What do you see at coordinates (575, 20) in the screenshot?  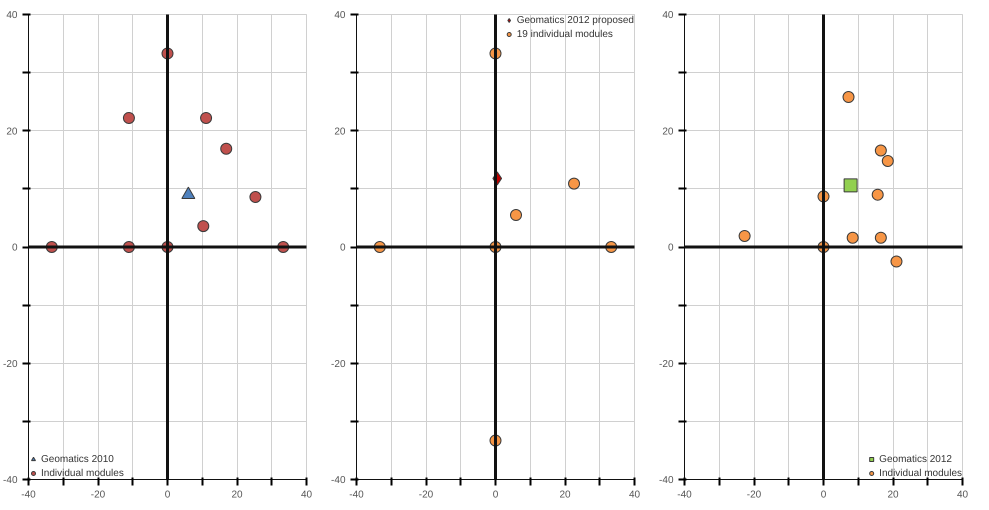 I see `legend-label: Geomatics 2012 proposed` at bounding box center [575, 20].